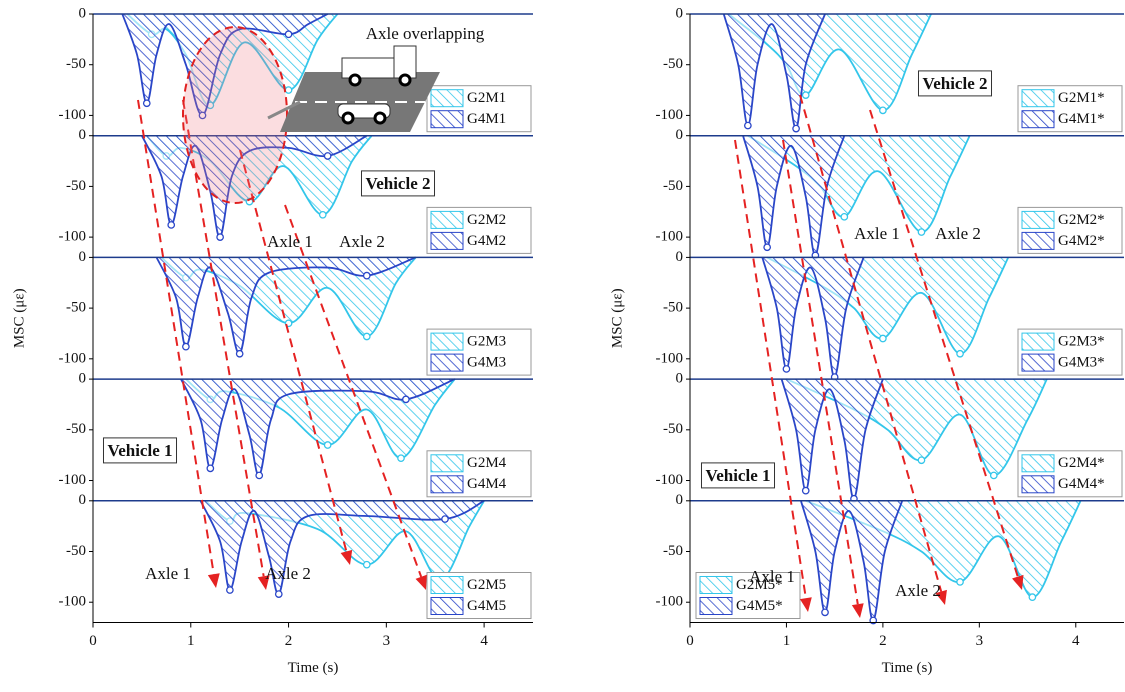 The image size is (1125, 692). What do you see at coordinates (486, 241) in the screenshot?
I see `legend-label: G4M2` at bounding box center [486, 241].